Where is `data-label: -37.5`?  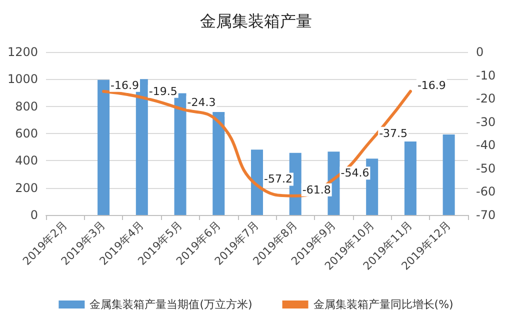
data-label: -37.5 is located at coordinates (393, 133).